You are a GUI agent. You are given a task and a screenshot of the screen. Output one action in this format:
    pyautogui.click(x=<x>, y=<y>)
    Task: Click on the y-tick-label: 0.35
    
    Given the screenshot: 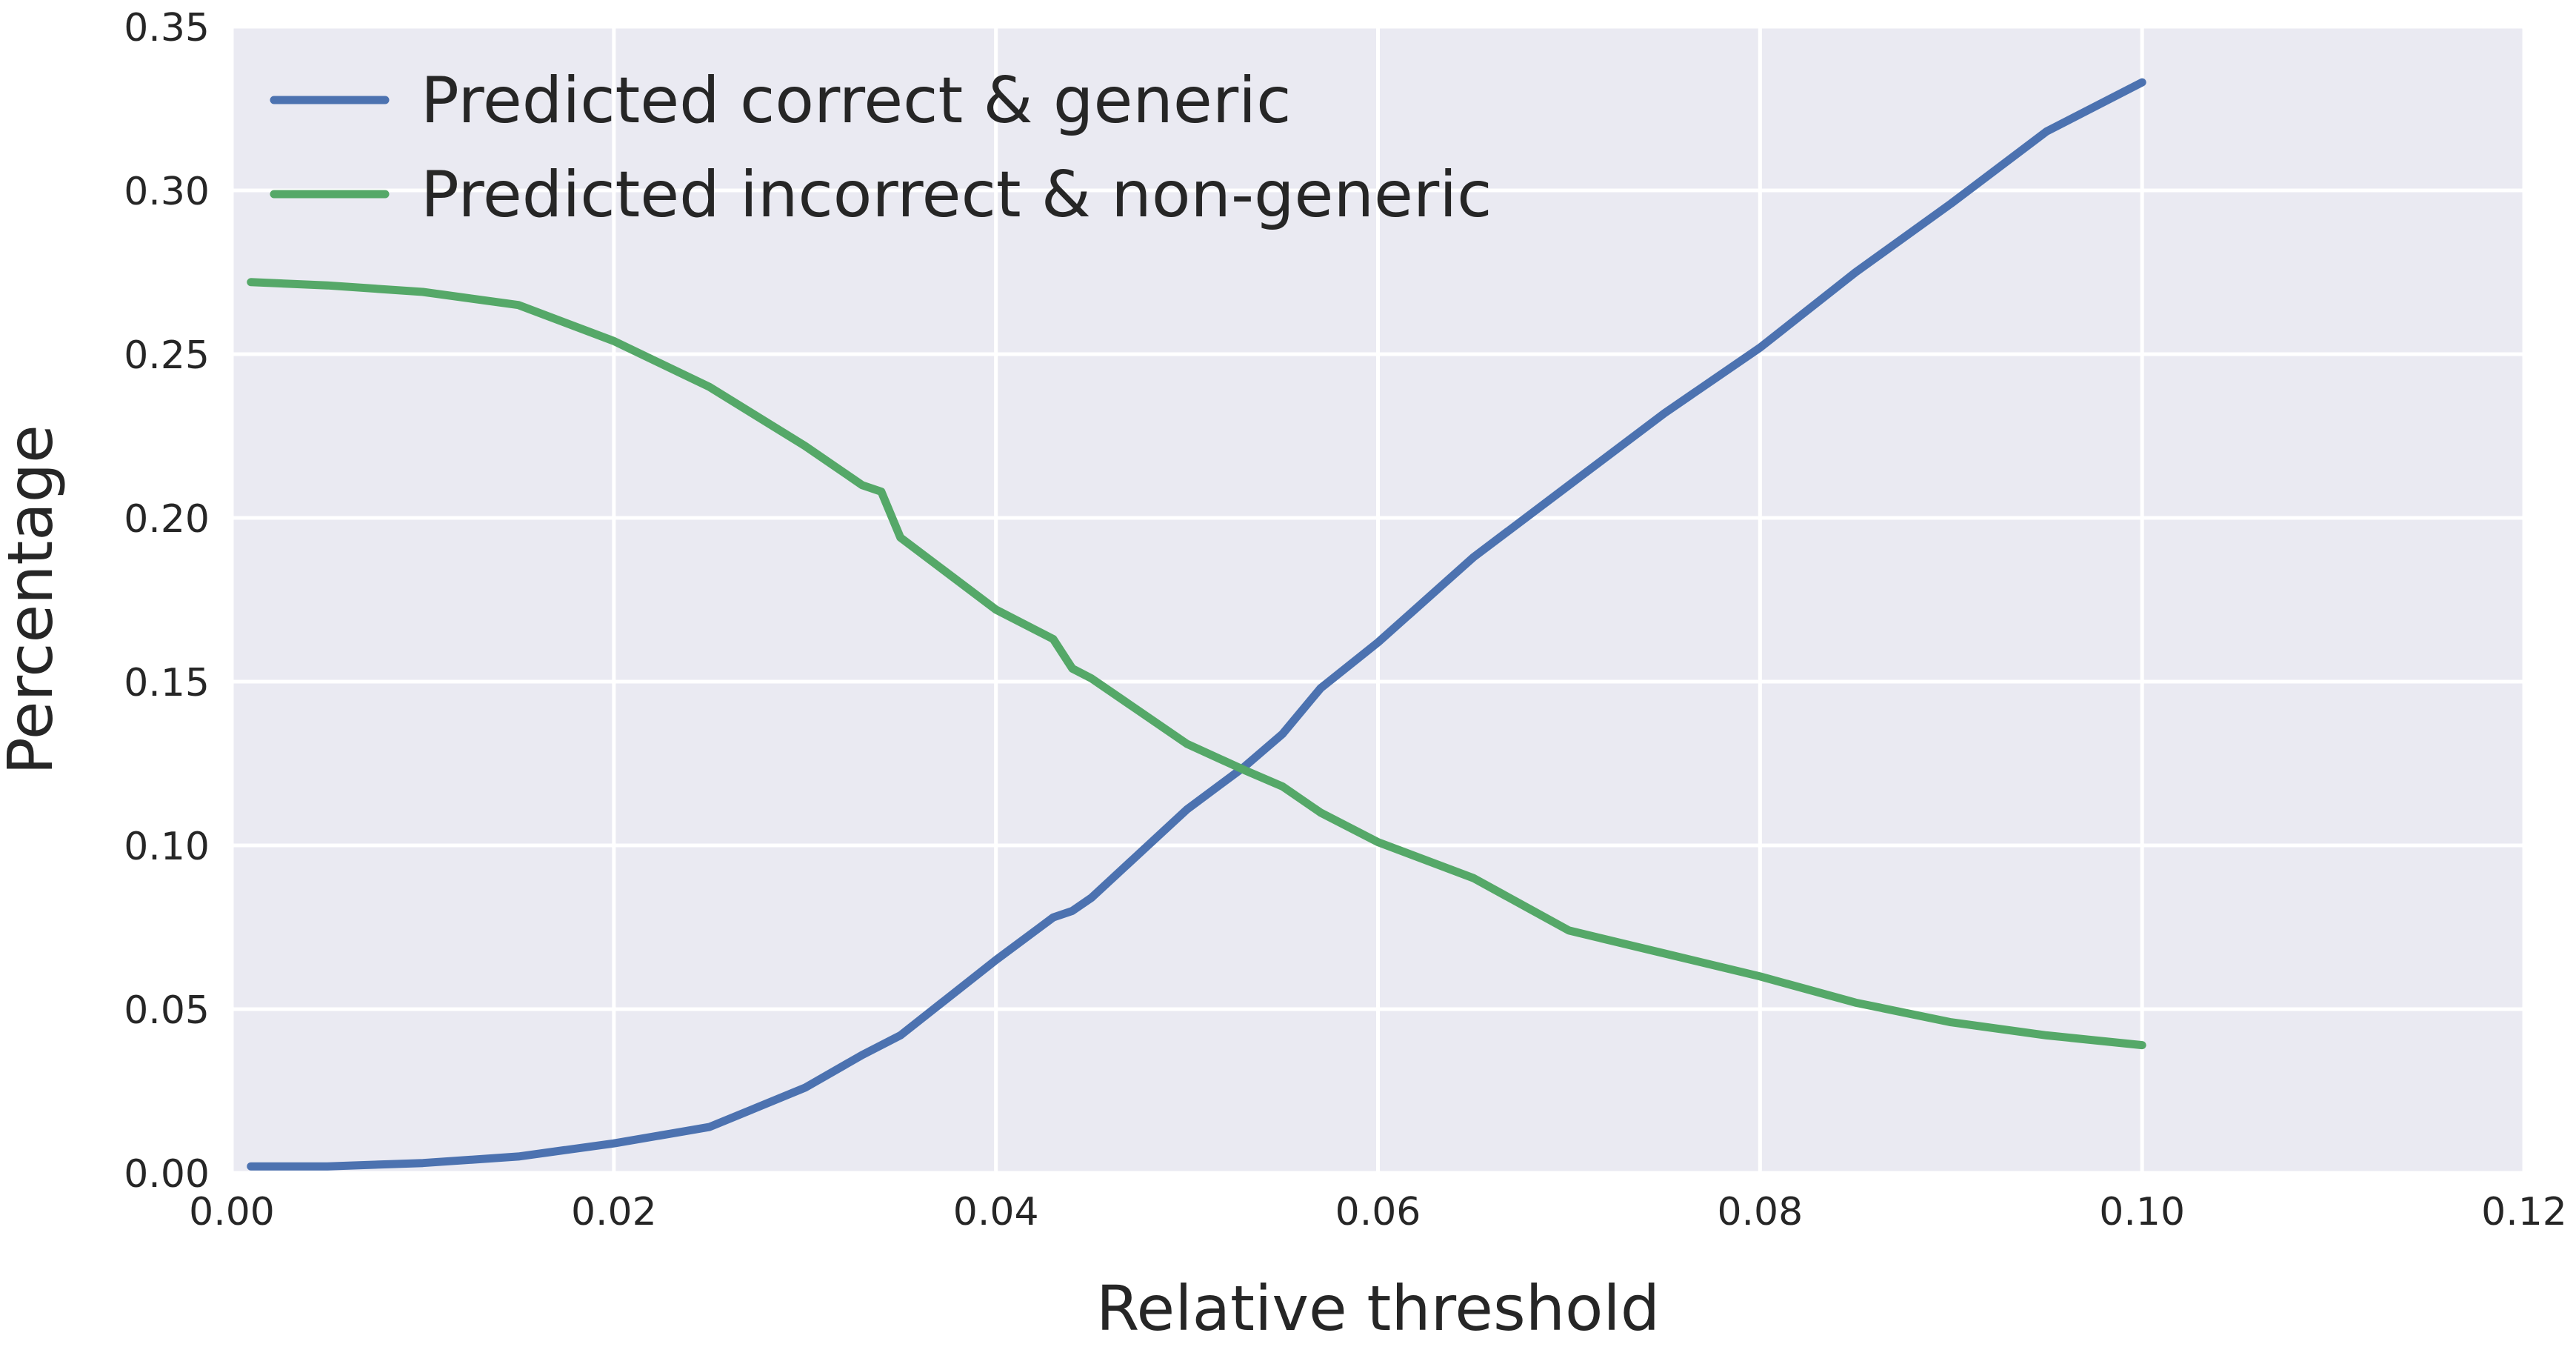 What is the action you would take?
    pyautogui.click(x=167, y=28)
    